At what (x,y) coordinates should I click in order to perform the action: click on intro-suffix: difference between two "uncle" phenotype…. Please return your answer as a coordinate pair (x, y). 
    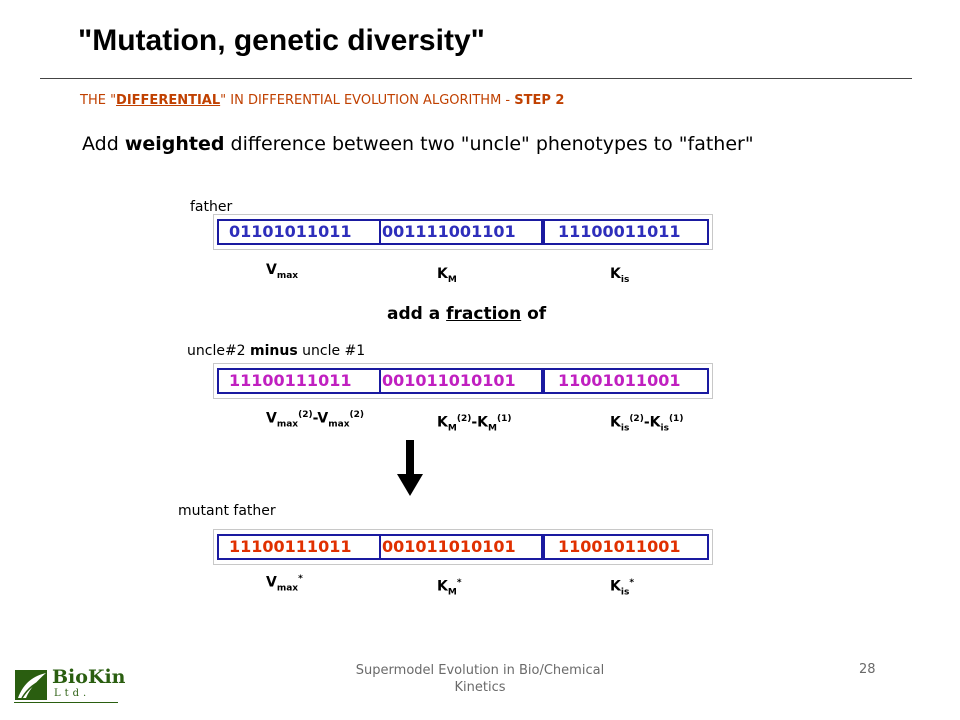
    Looking at the image, I should click on (489, 144).